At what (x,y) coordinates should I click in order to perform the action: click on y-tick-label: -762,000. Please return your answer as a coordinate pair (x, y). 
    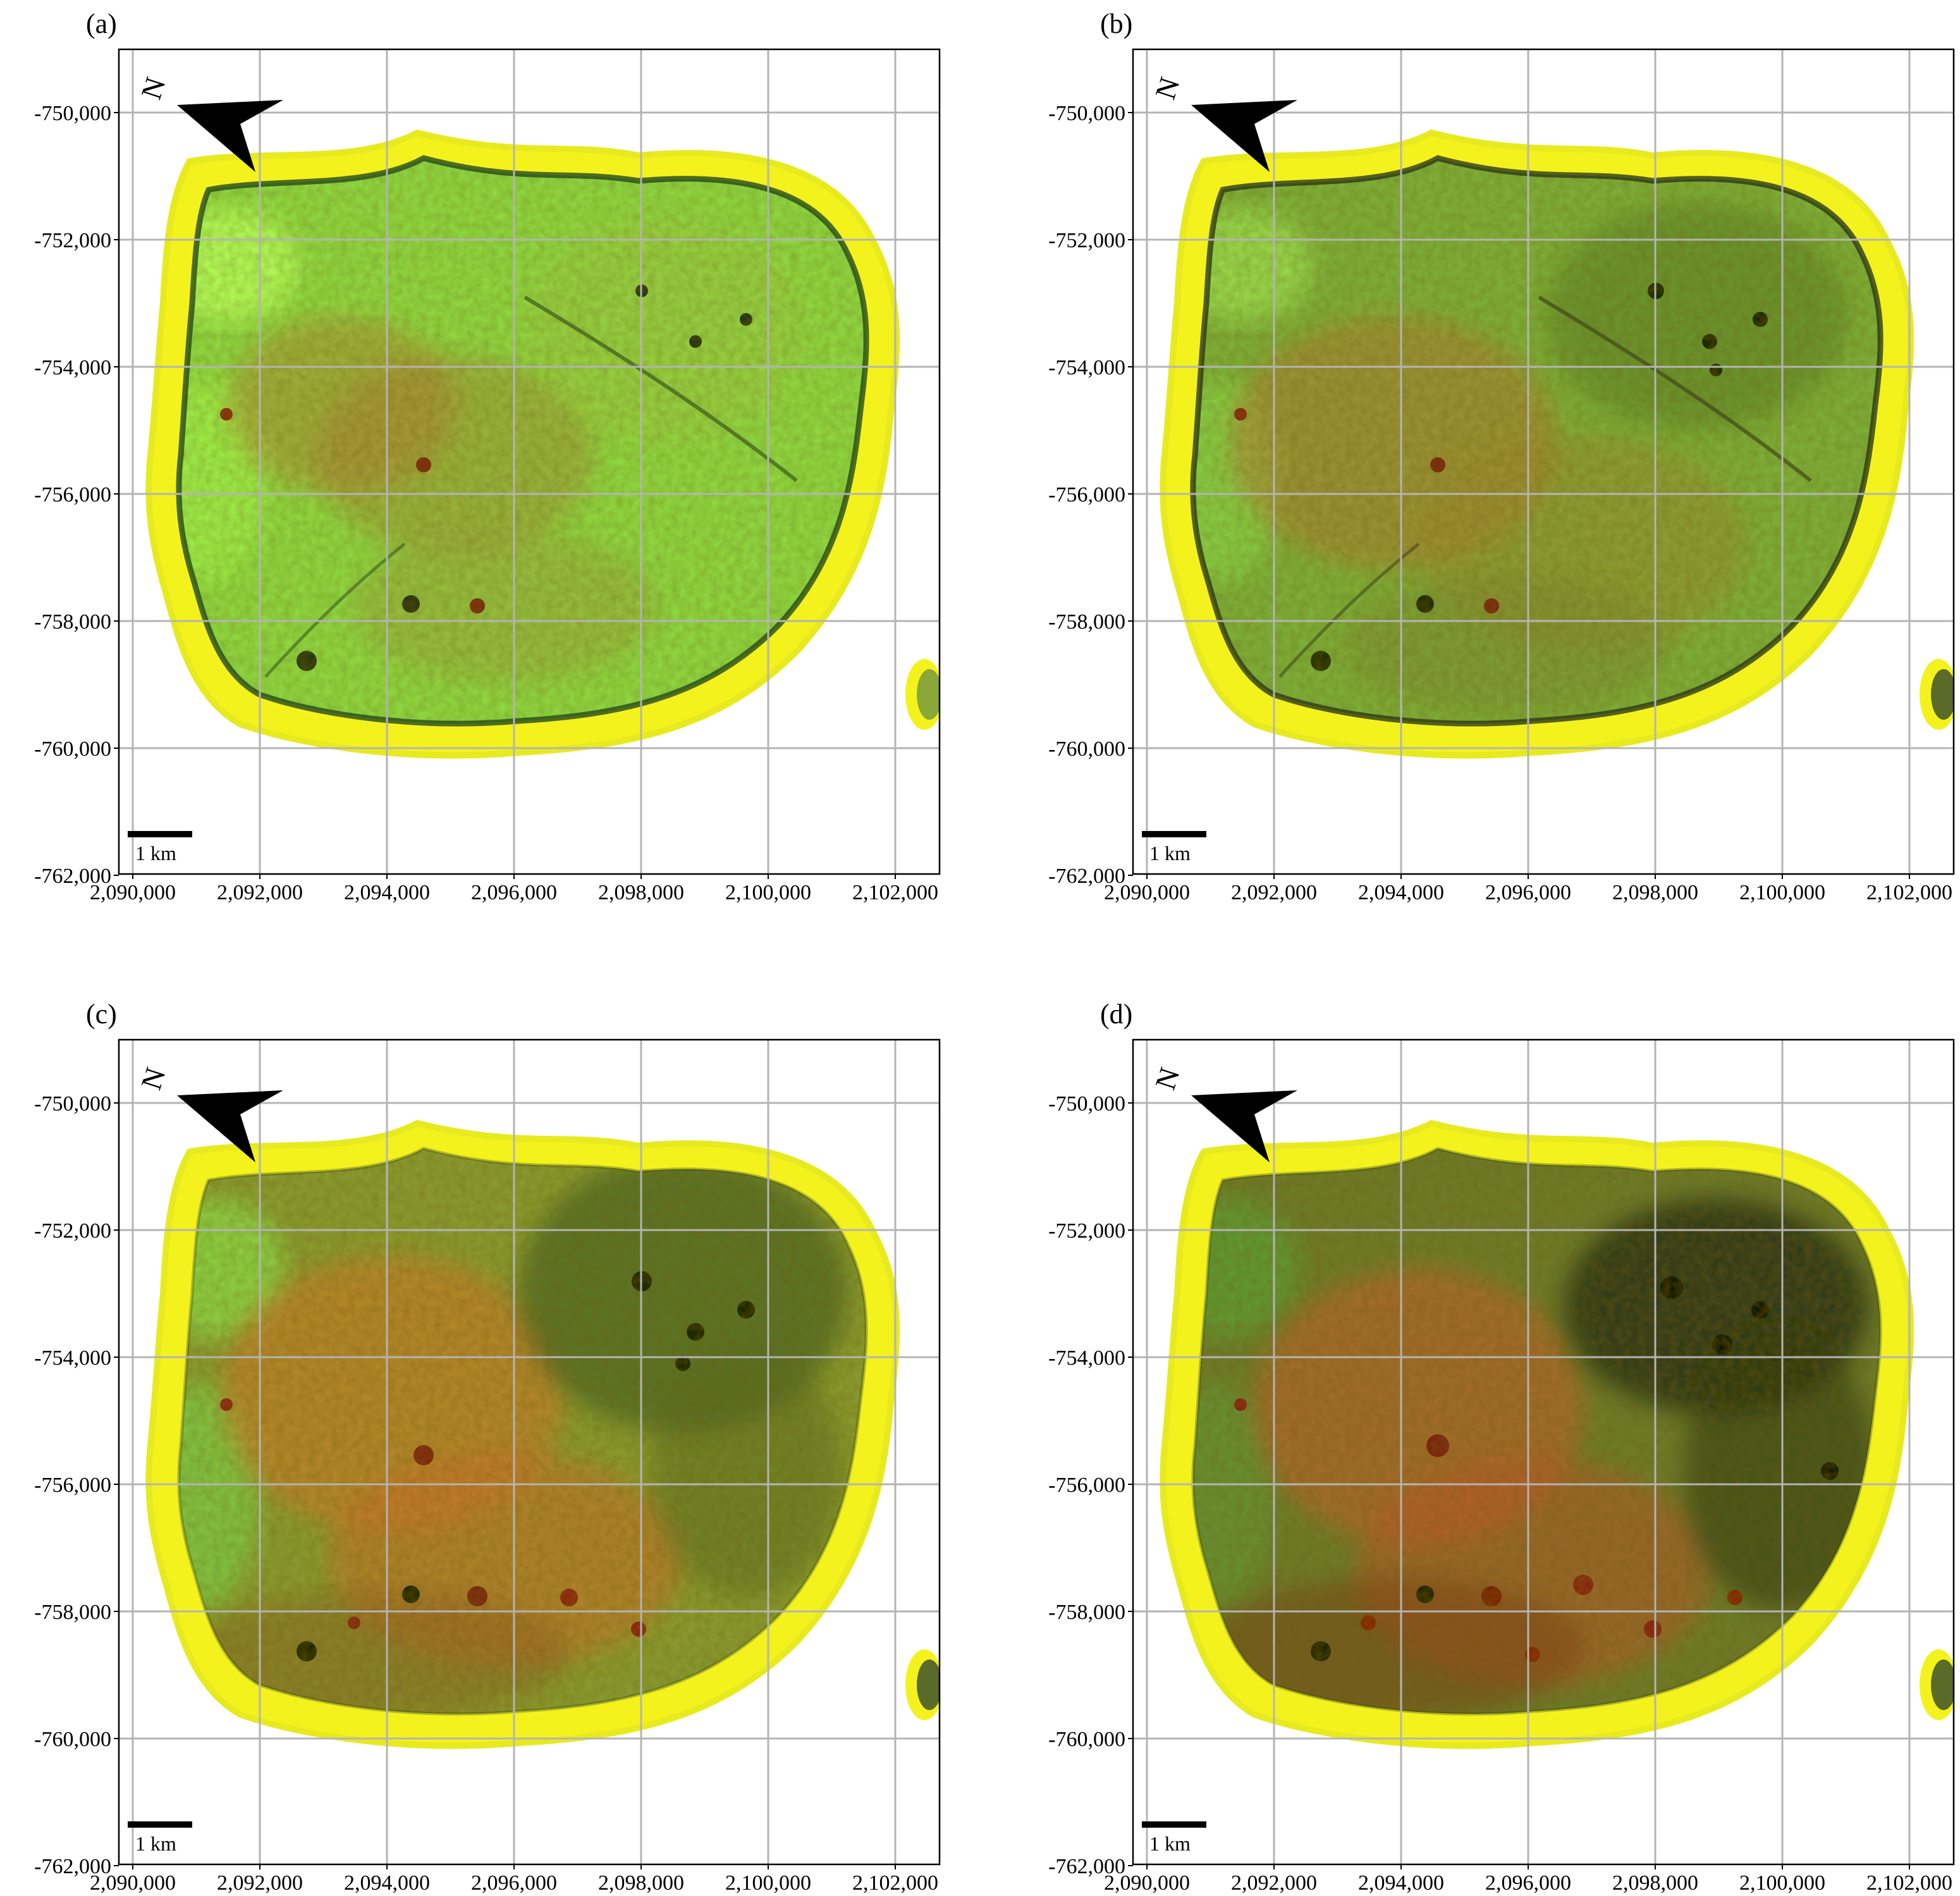
    Looking at the image, I should click on (1086, 1867).